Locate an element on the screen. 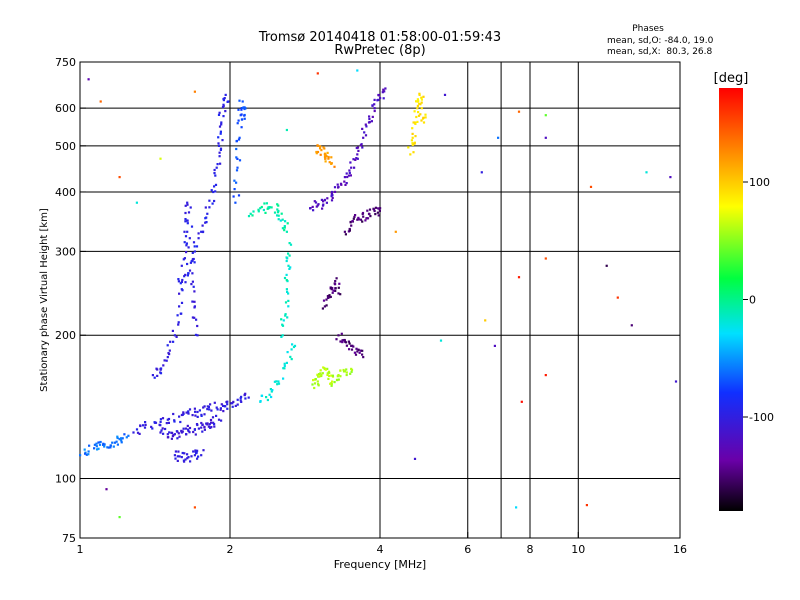 The height and width of the screenshot is (600, 800). x-tick-label: 1 is located at coordinates (80, 549).